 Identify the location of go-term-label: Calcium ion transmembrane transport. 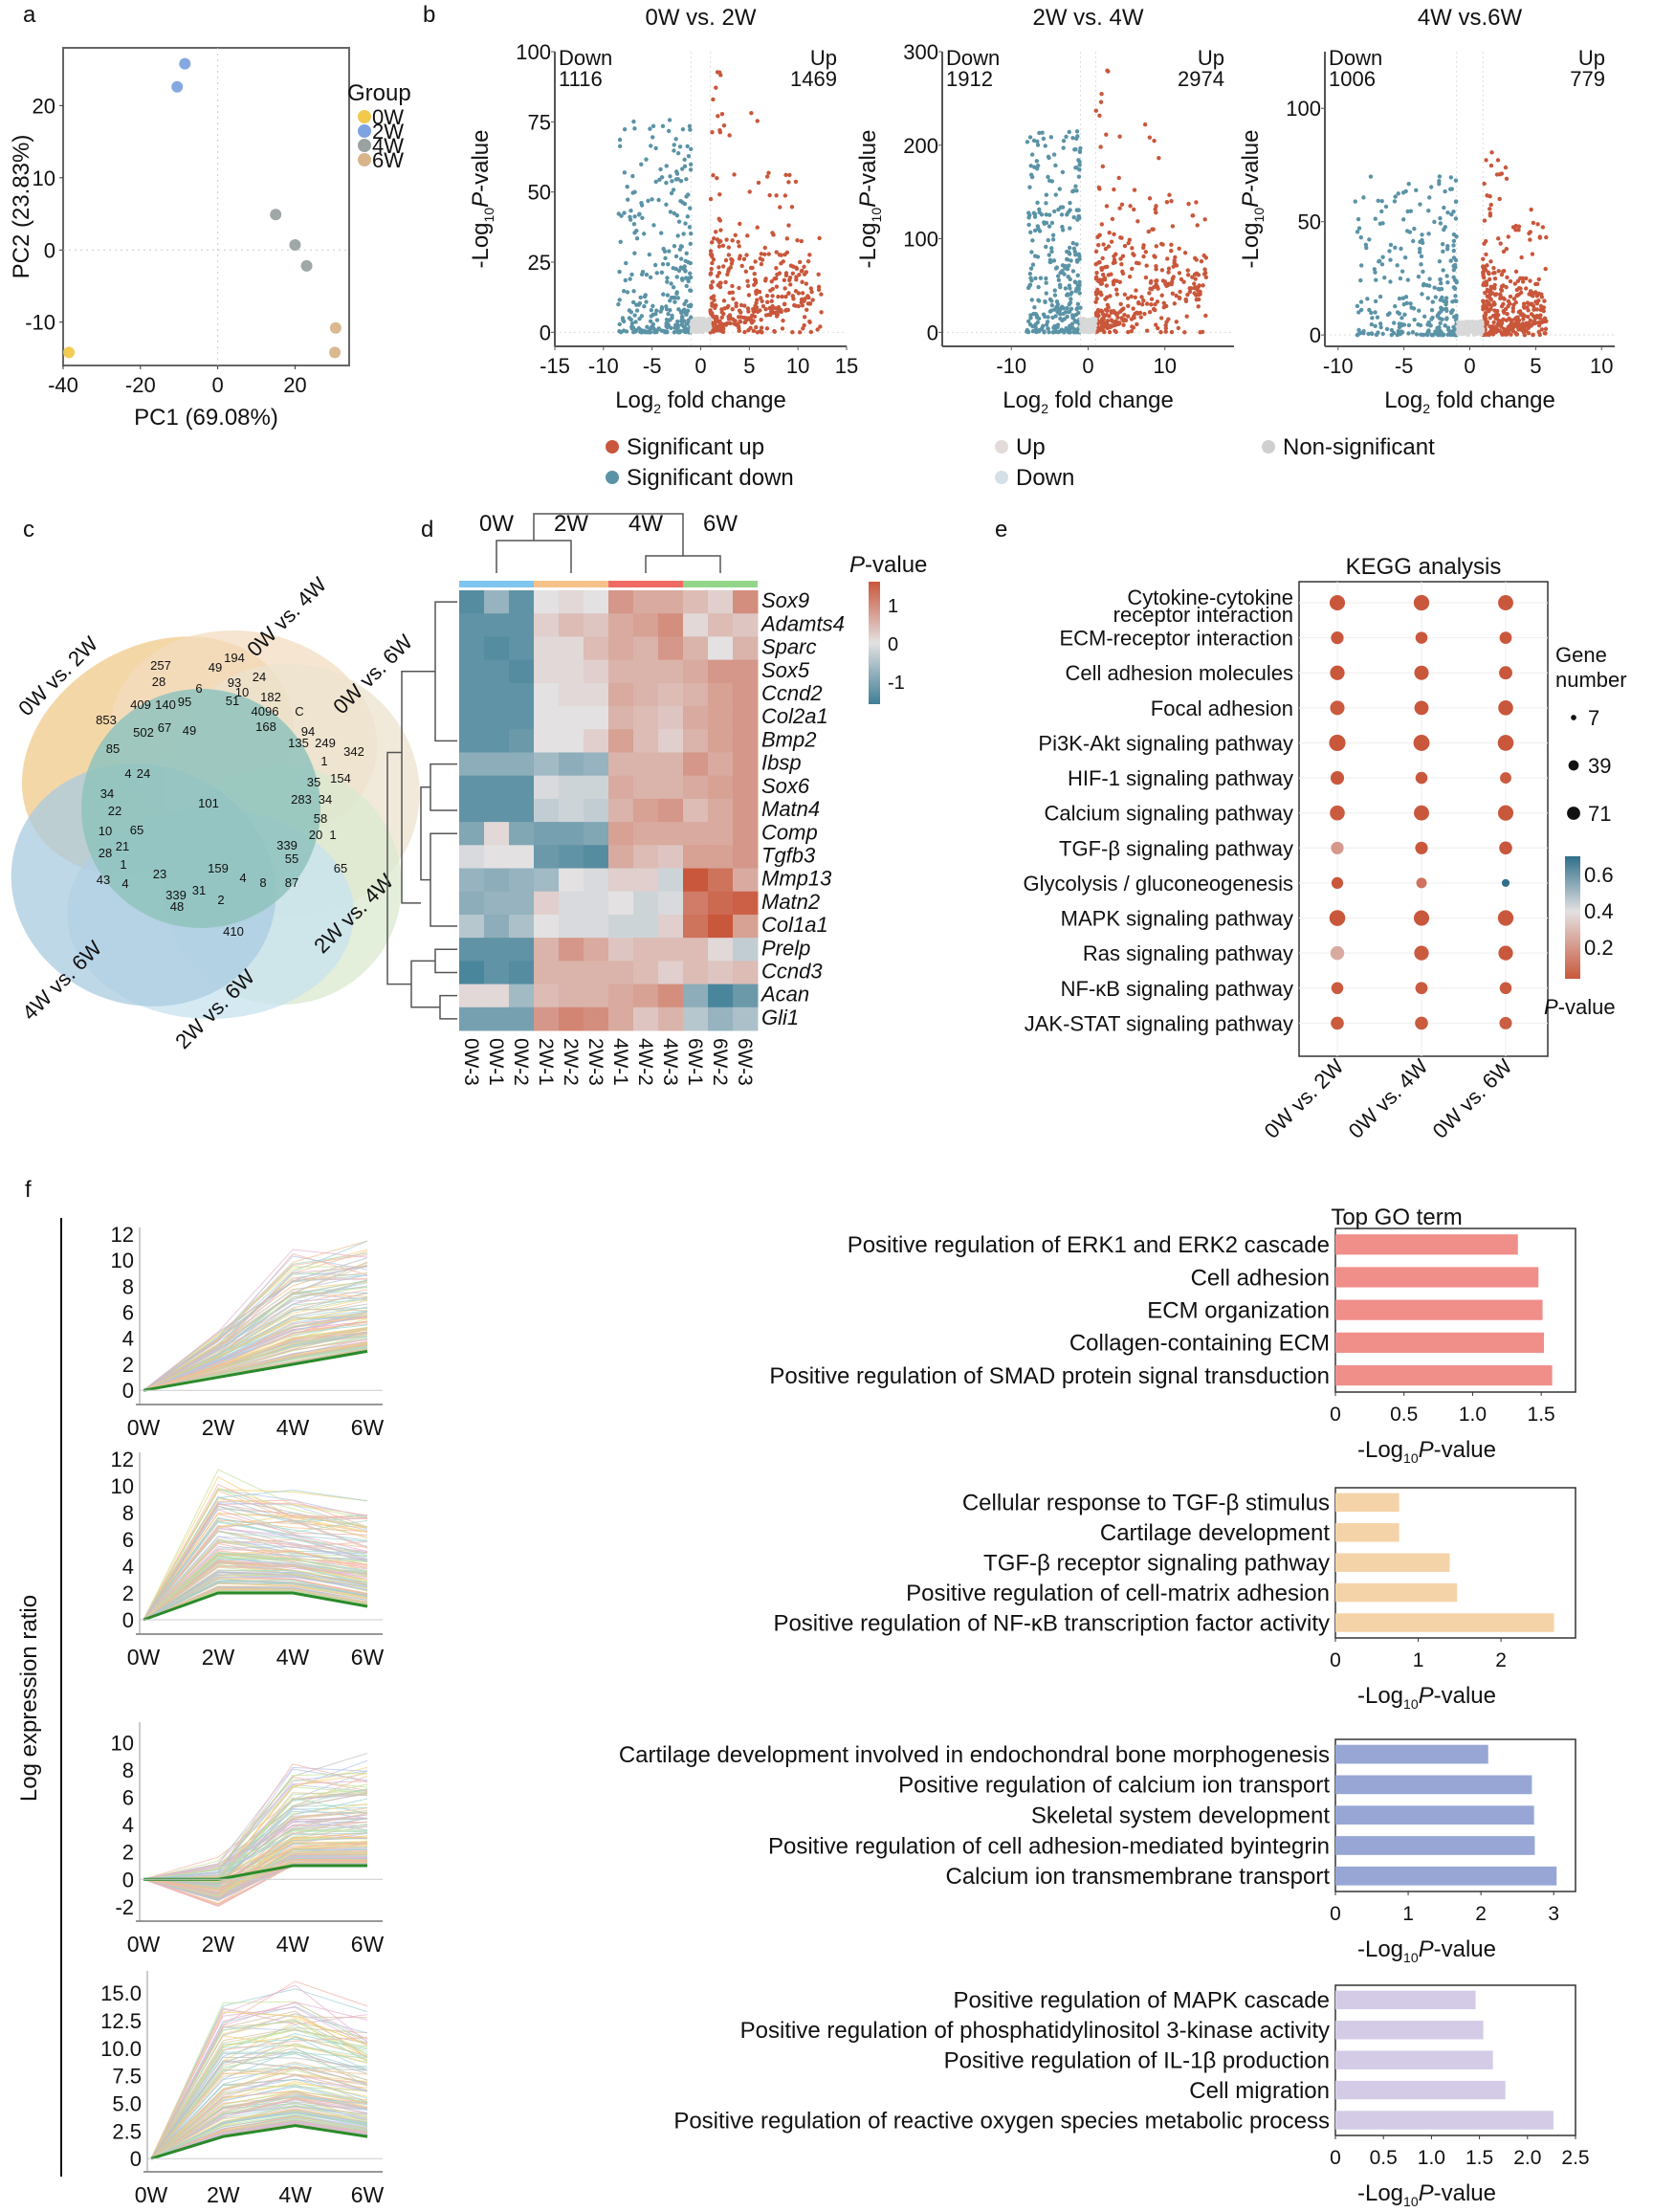
(1138, 1877).